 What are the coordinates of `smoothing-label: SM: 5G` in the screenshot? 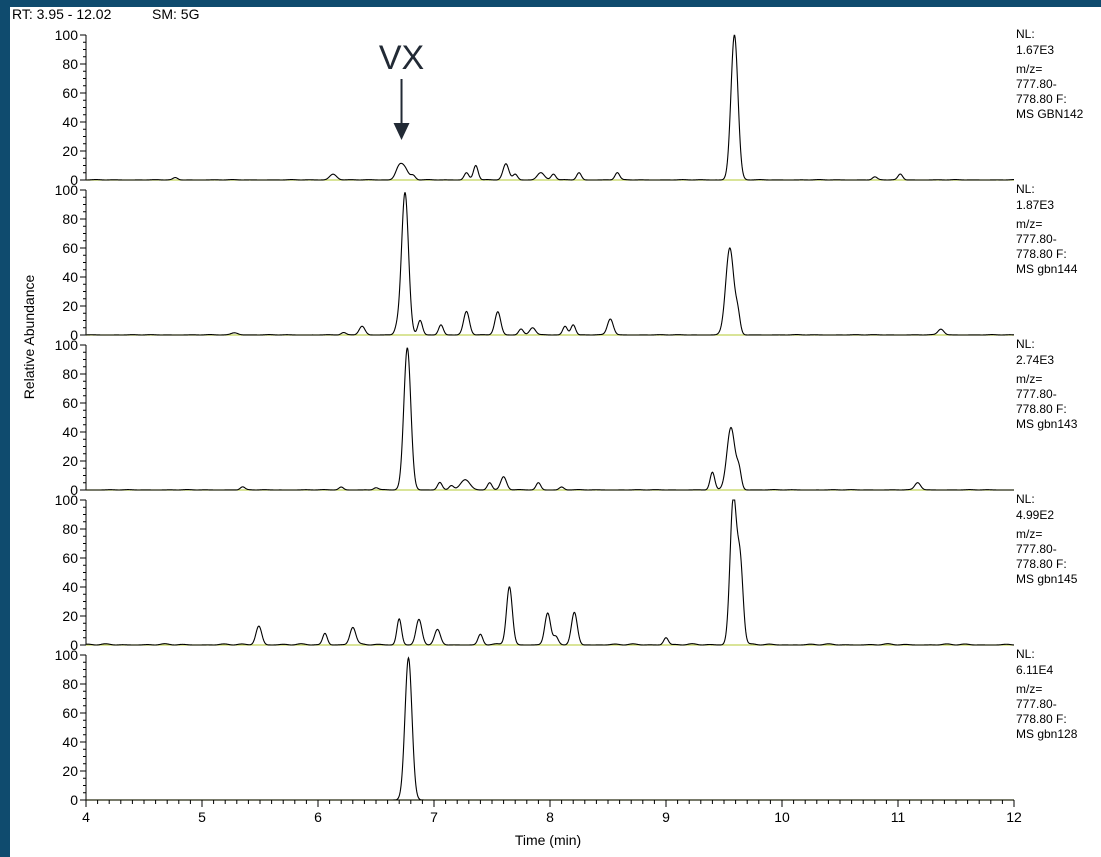 It's located at (175, 14).